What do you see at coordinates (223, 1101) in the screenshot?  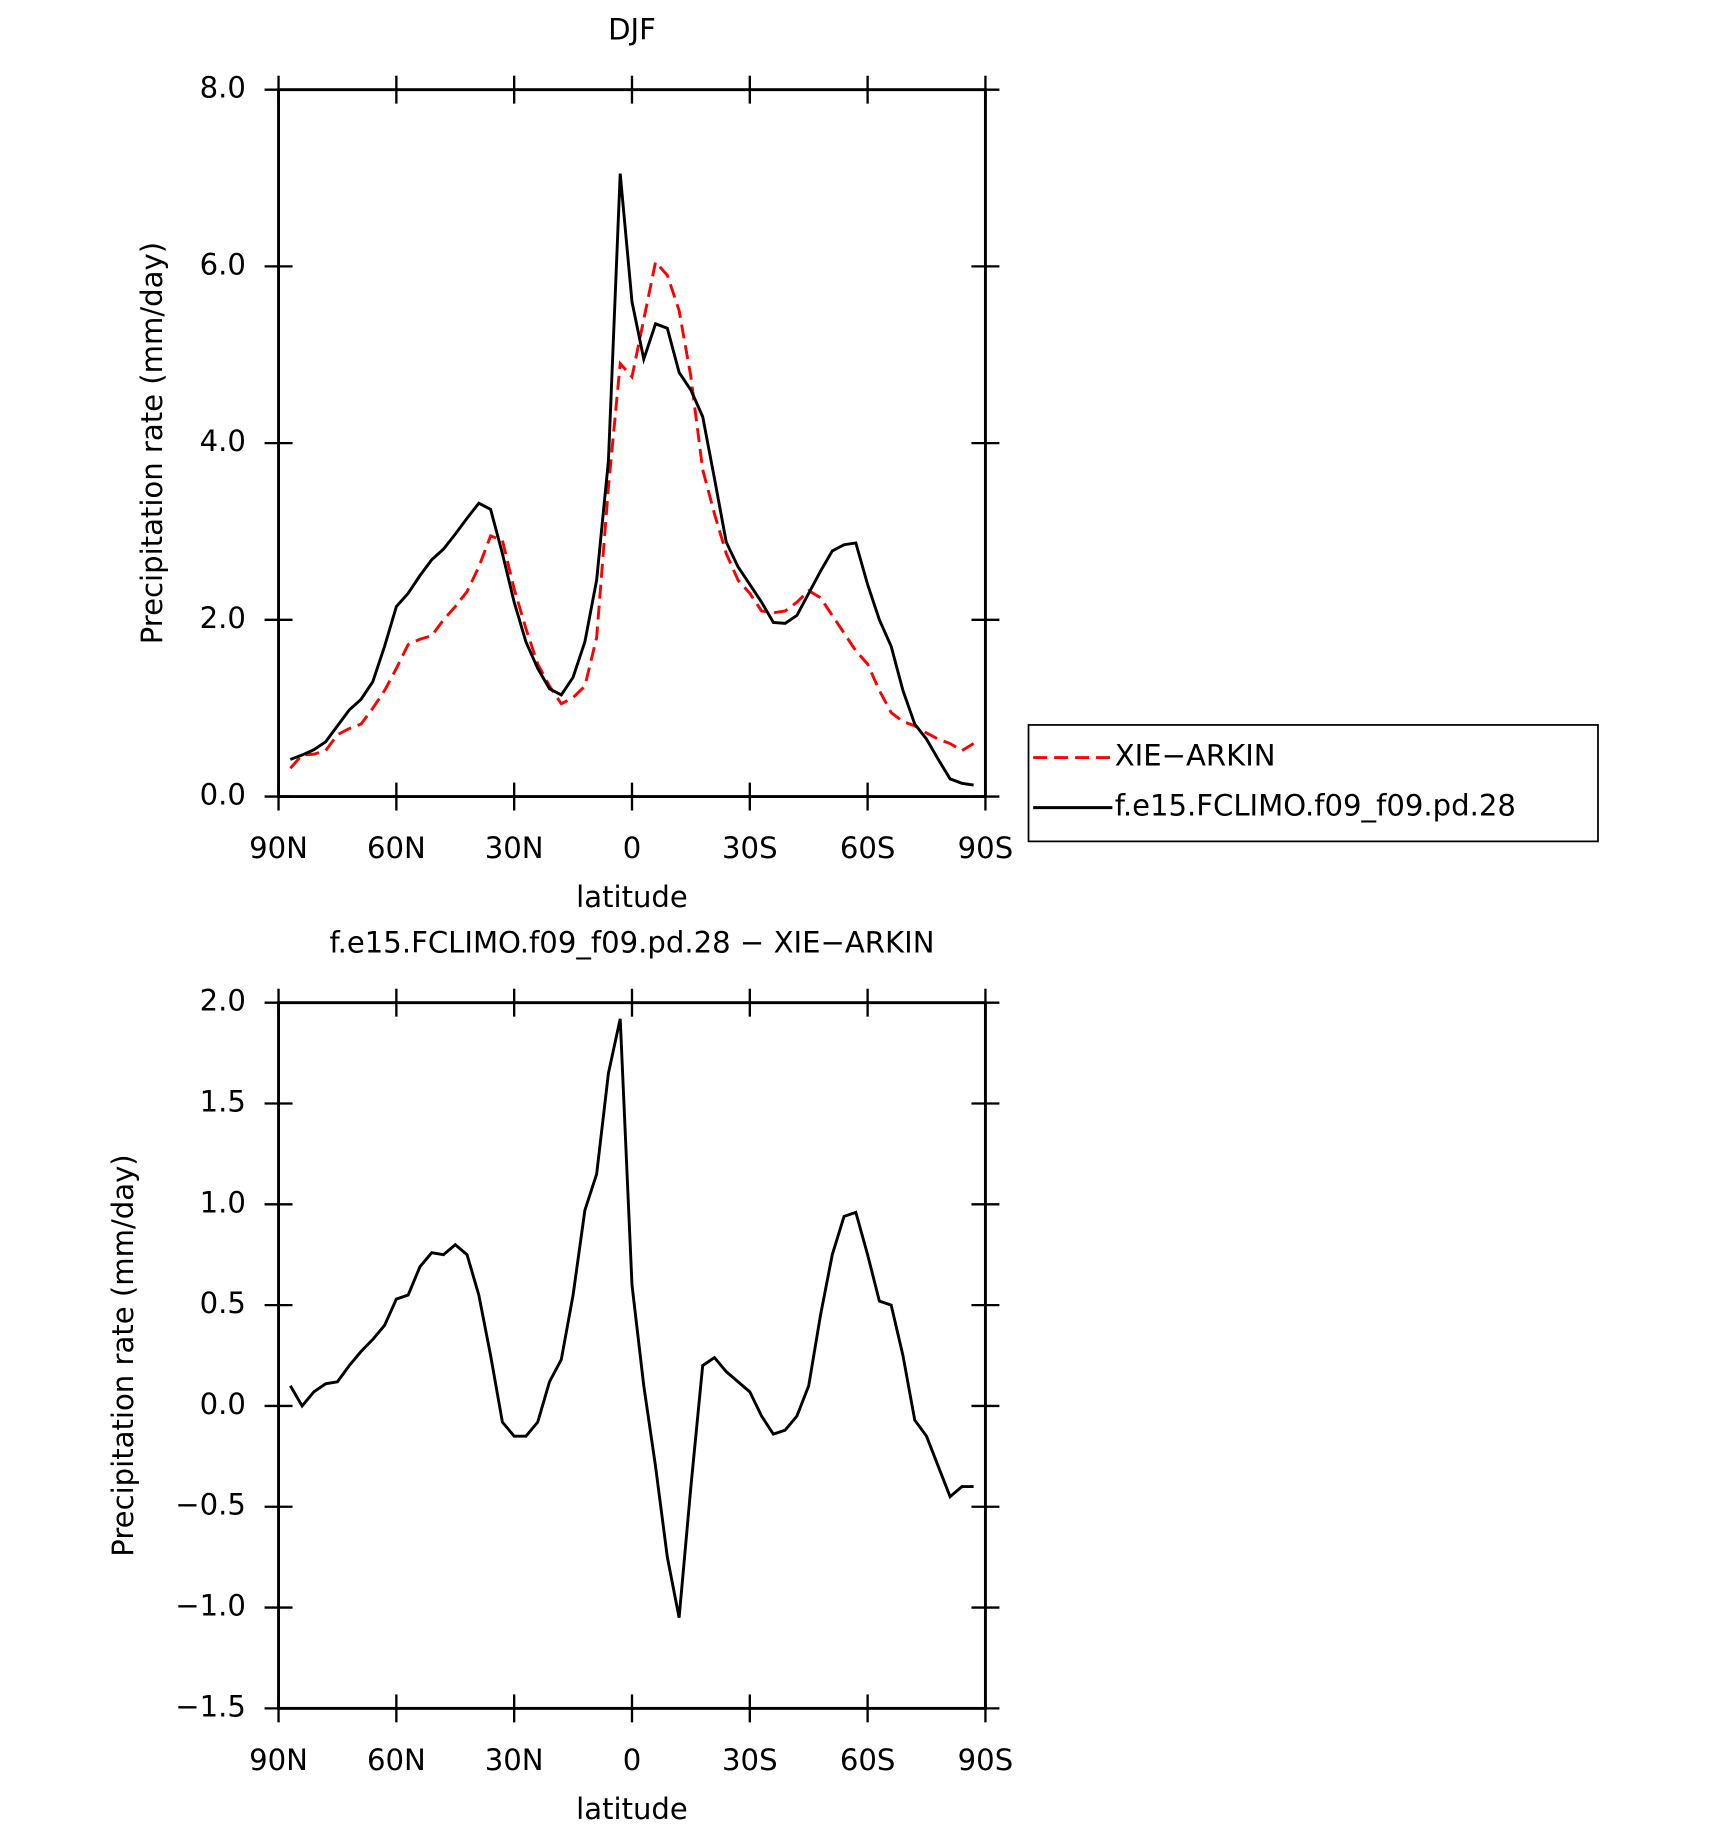 I see `y-tick-label: 1.5` at bounding box center [223, 1101].